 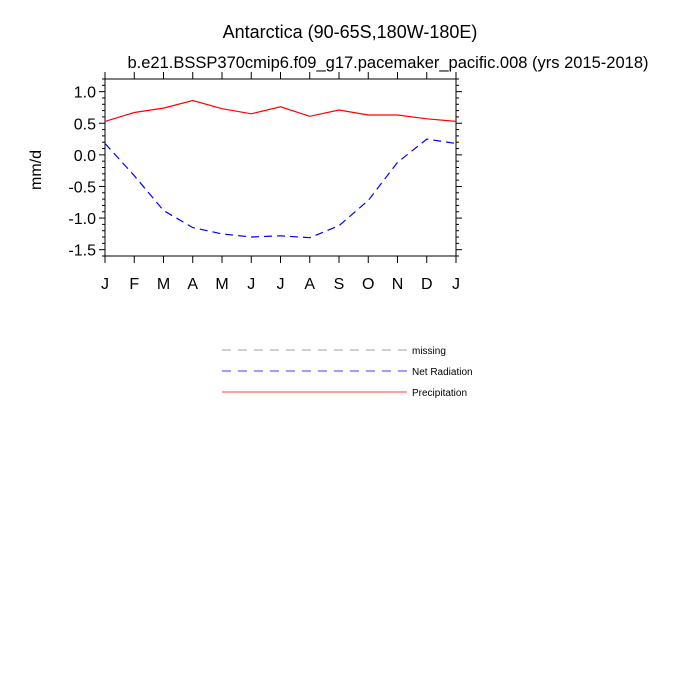 I want to click on series-line-precipitation, so click(x=280, y=110).